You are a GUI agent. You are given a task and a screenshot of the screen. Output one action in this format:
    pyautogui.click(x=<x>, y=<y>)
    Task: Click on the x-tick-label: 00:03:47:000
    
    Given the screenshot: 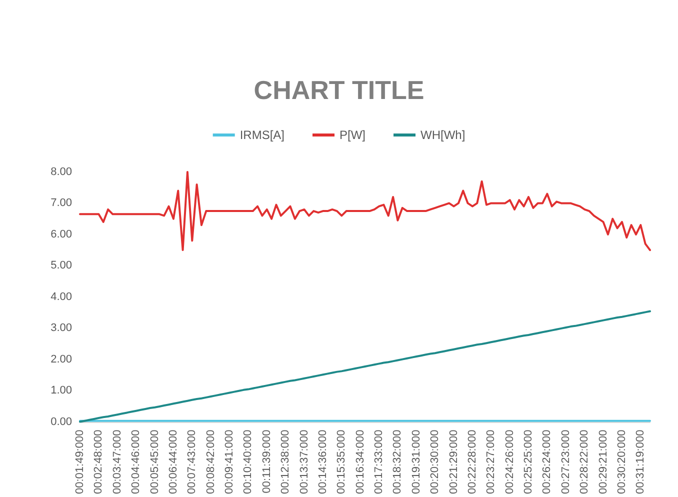 What is the action you would take?
    pyautogui.click(x=117, y=462)
    